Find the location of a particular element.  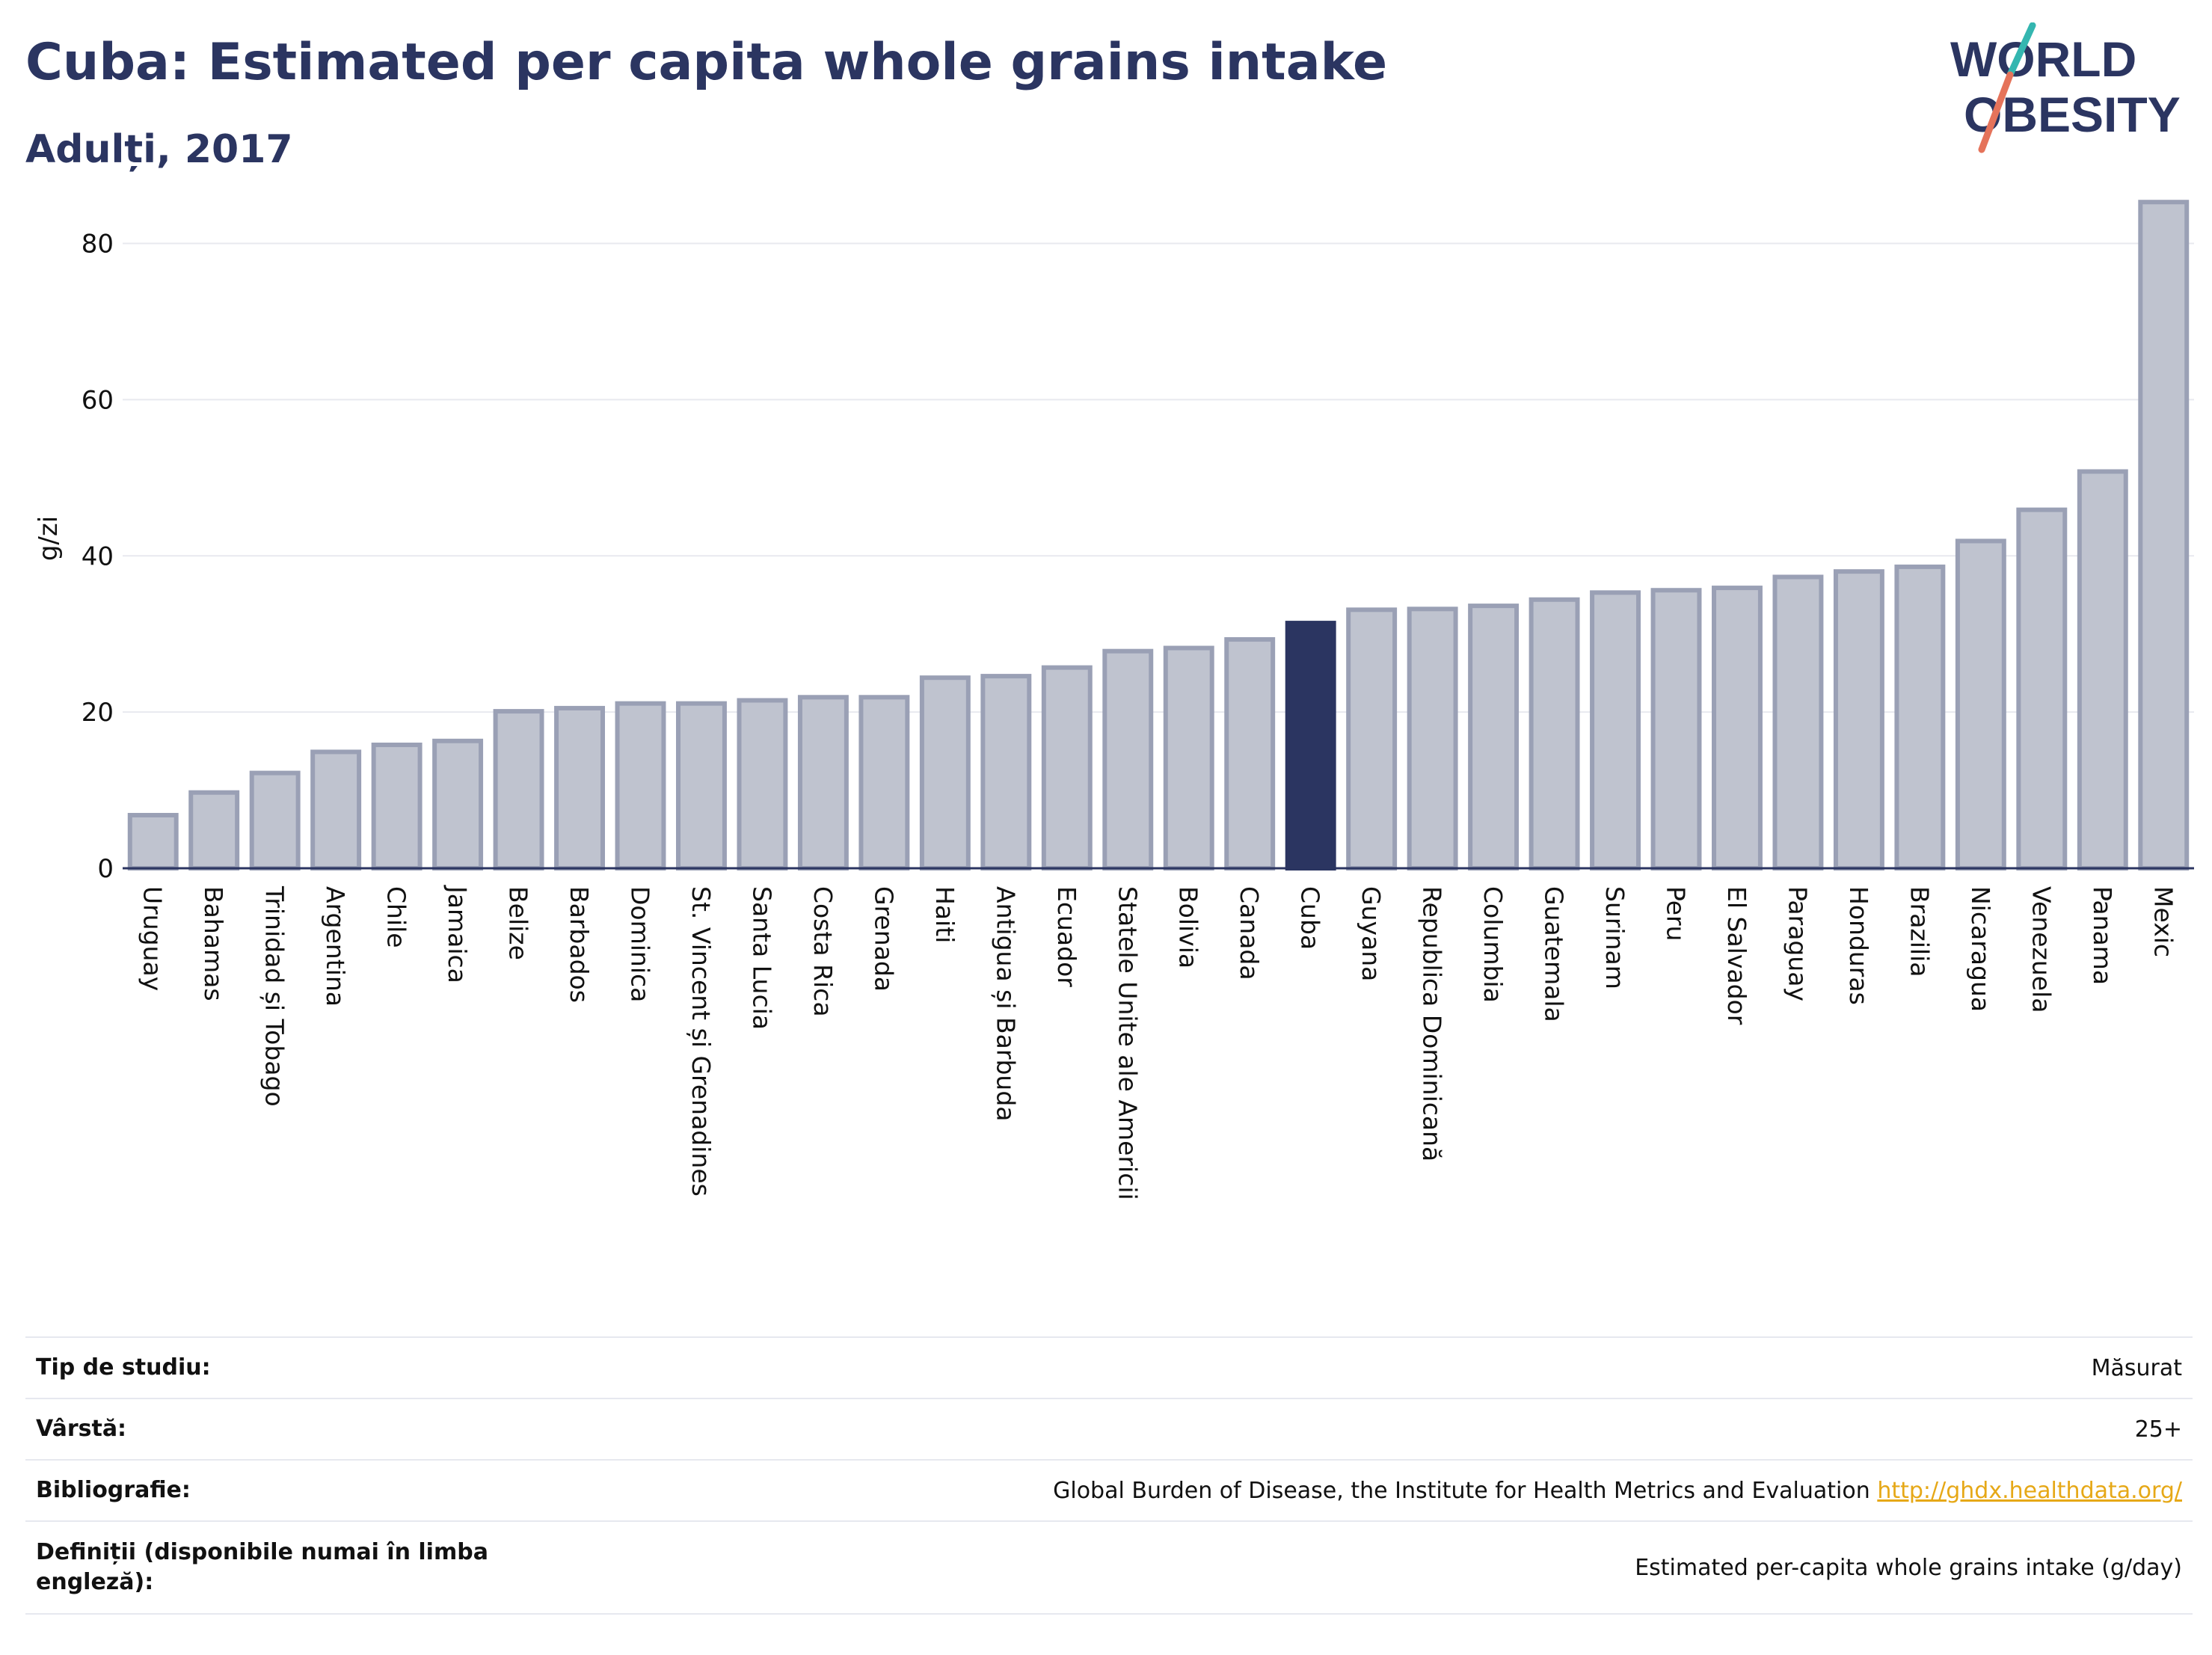

bar-grenada is located at coordinates (884, 783).